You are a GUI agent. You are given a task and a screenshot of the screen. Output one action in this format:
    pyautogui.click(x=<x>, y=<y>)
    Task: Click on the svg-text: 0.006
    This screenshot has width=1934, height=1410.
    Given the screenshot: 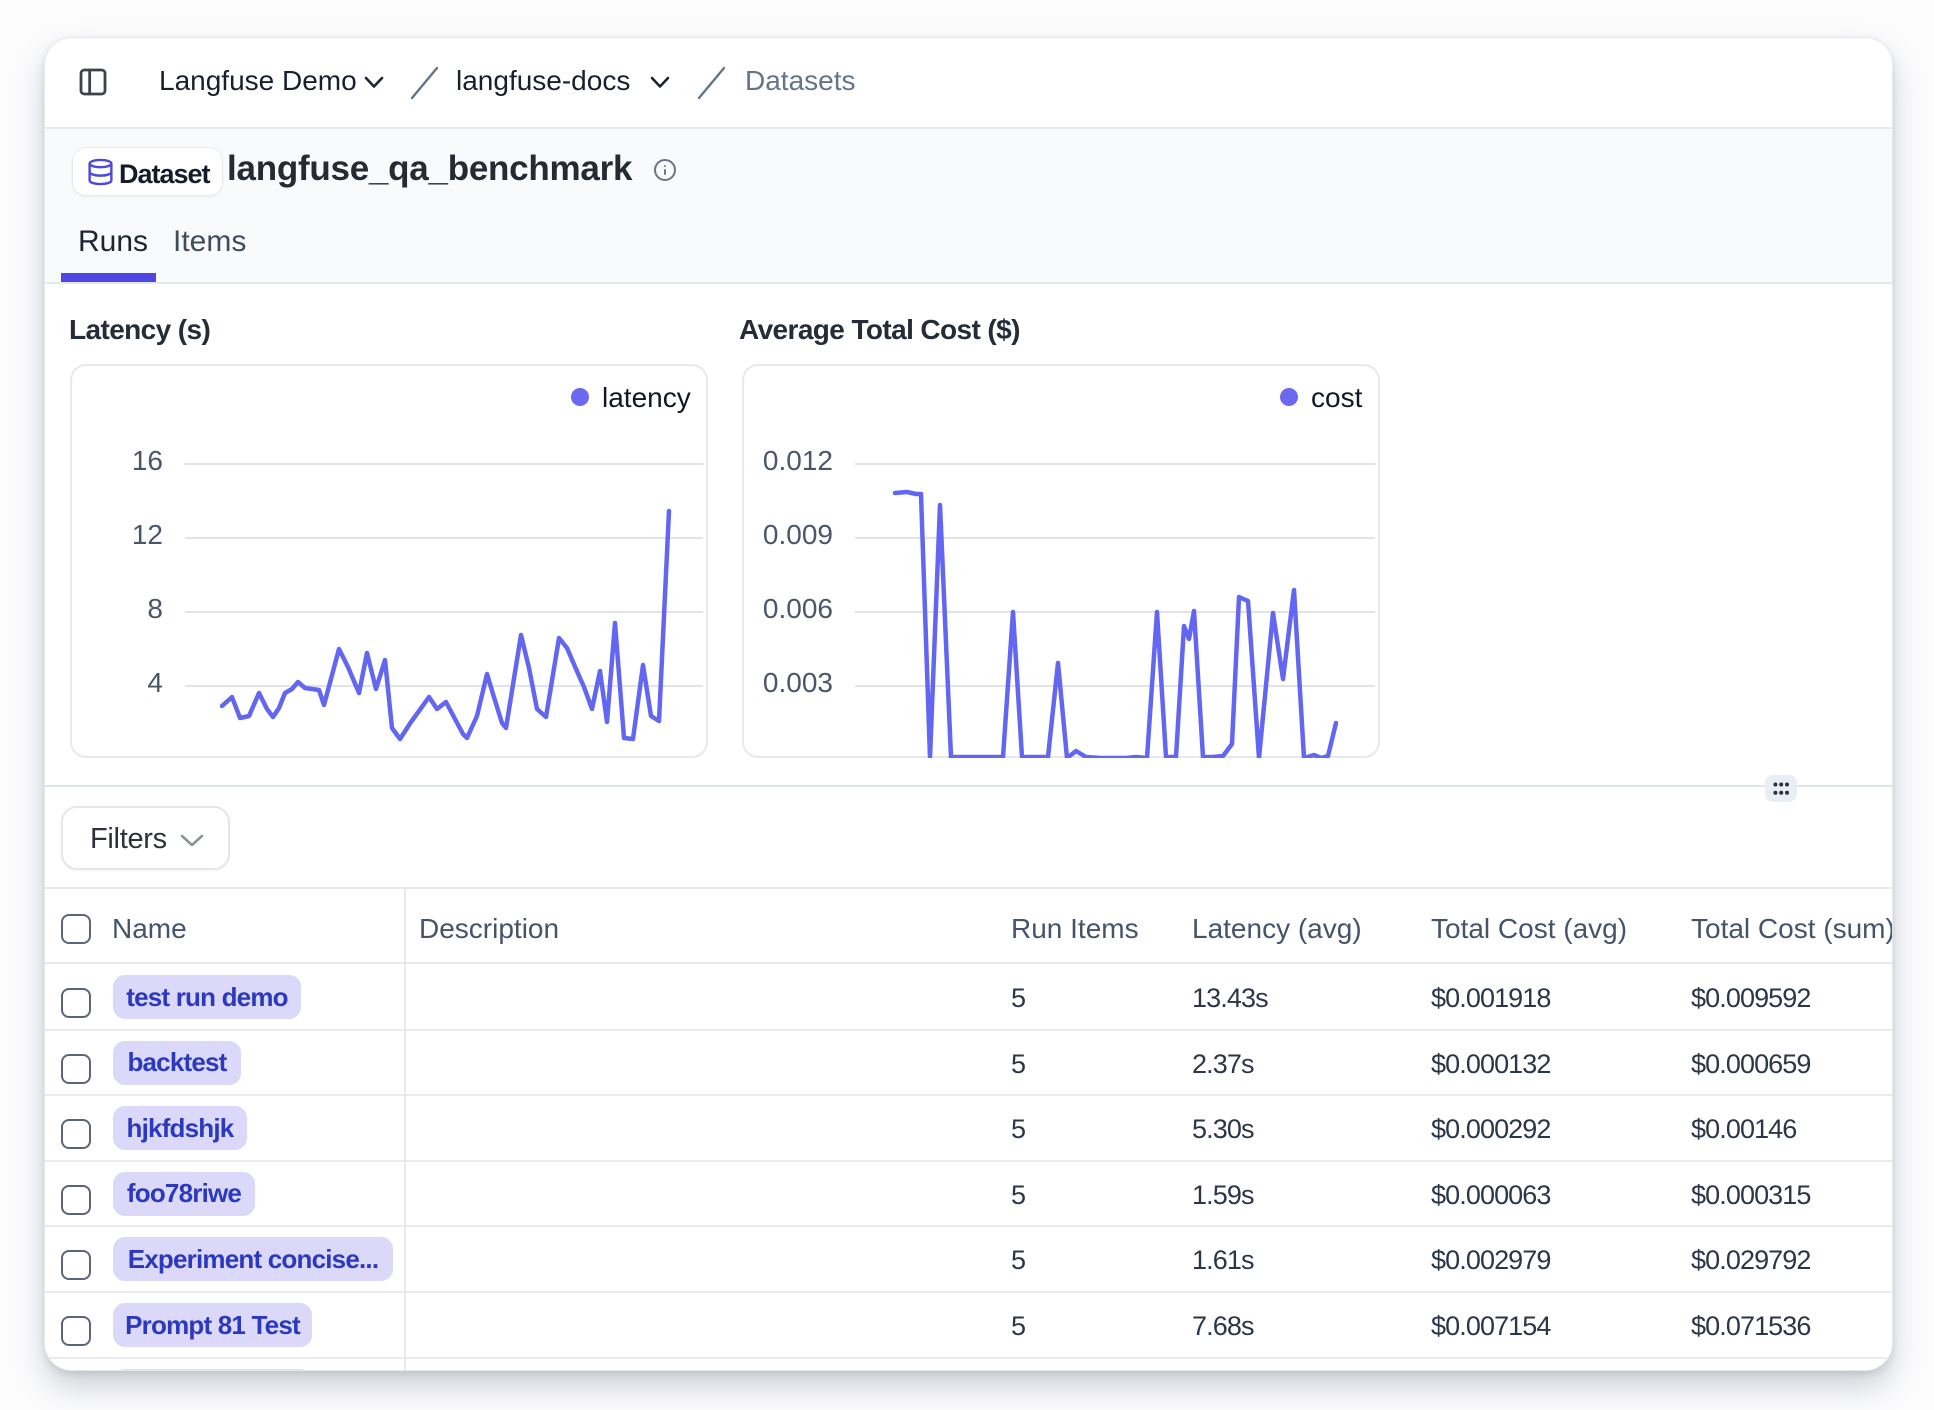 What is the action you would take?
    pyautogui.click(x=798, y=608)
    